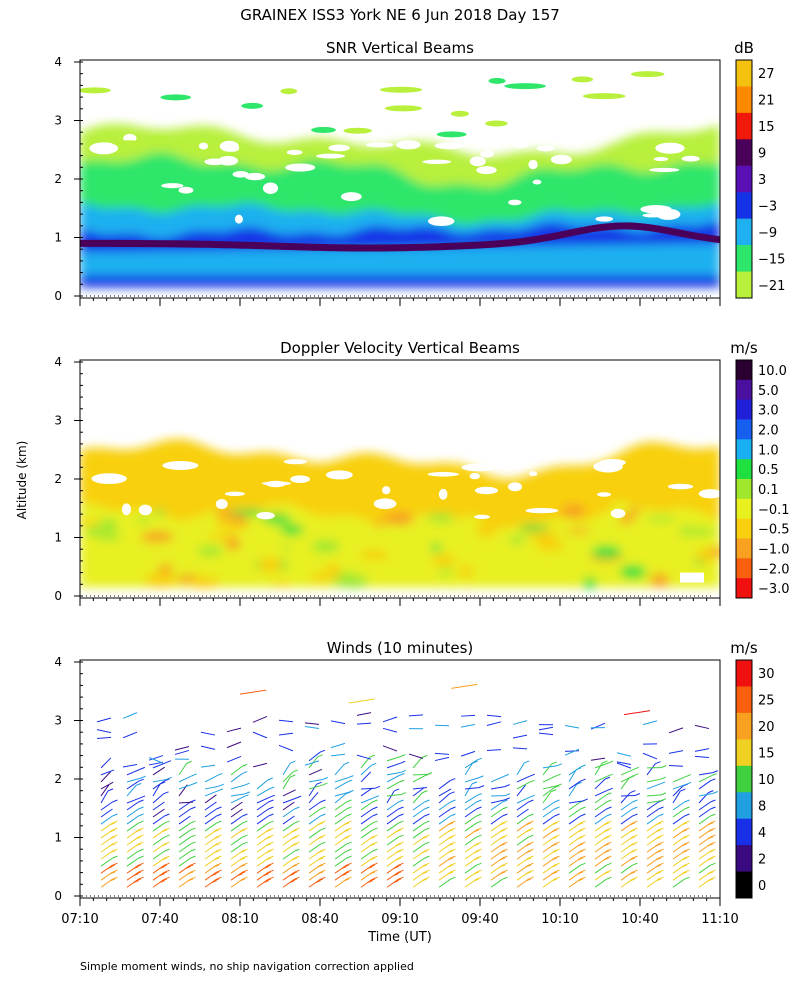 This screenshot has width=800, height=1000. I want to click on y-tick-label: 3, so click(58, 121).